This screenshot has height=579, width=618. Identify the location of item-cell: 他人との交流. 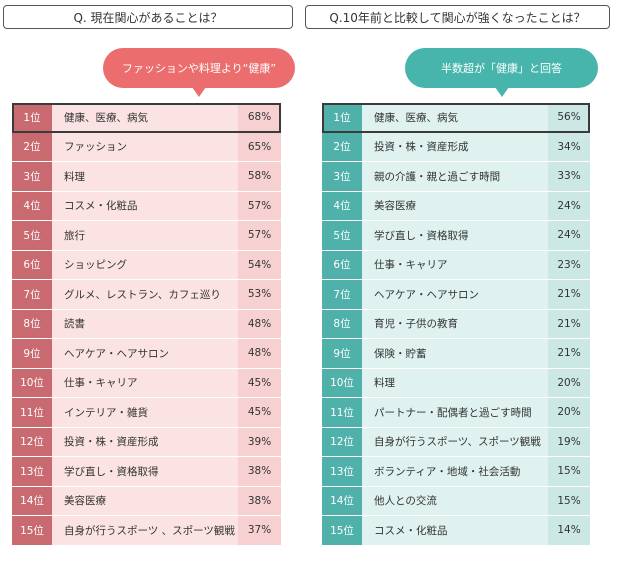
(455, 500).